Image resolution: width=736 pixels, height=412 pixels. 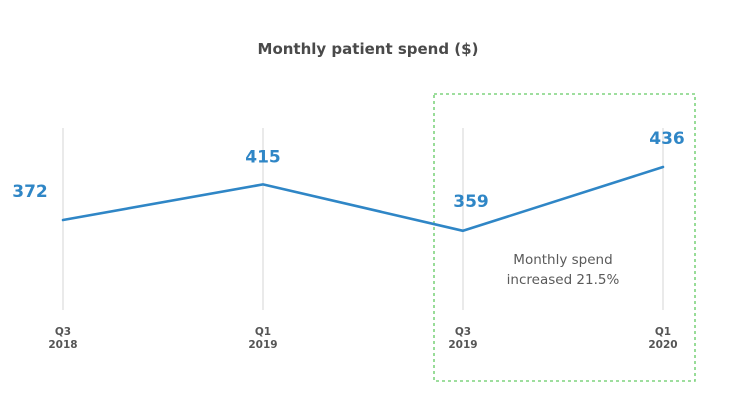 I want to click on series-layer, so click(x=363, y=199).